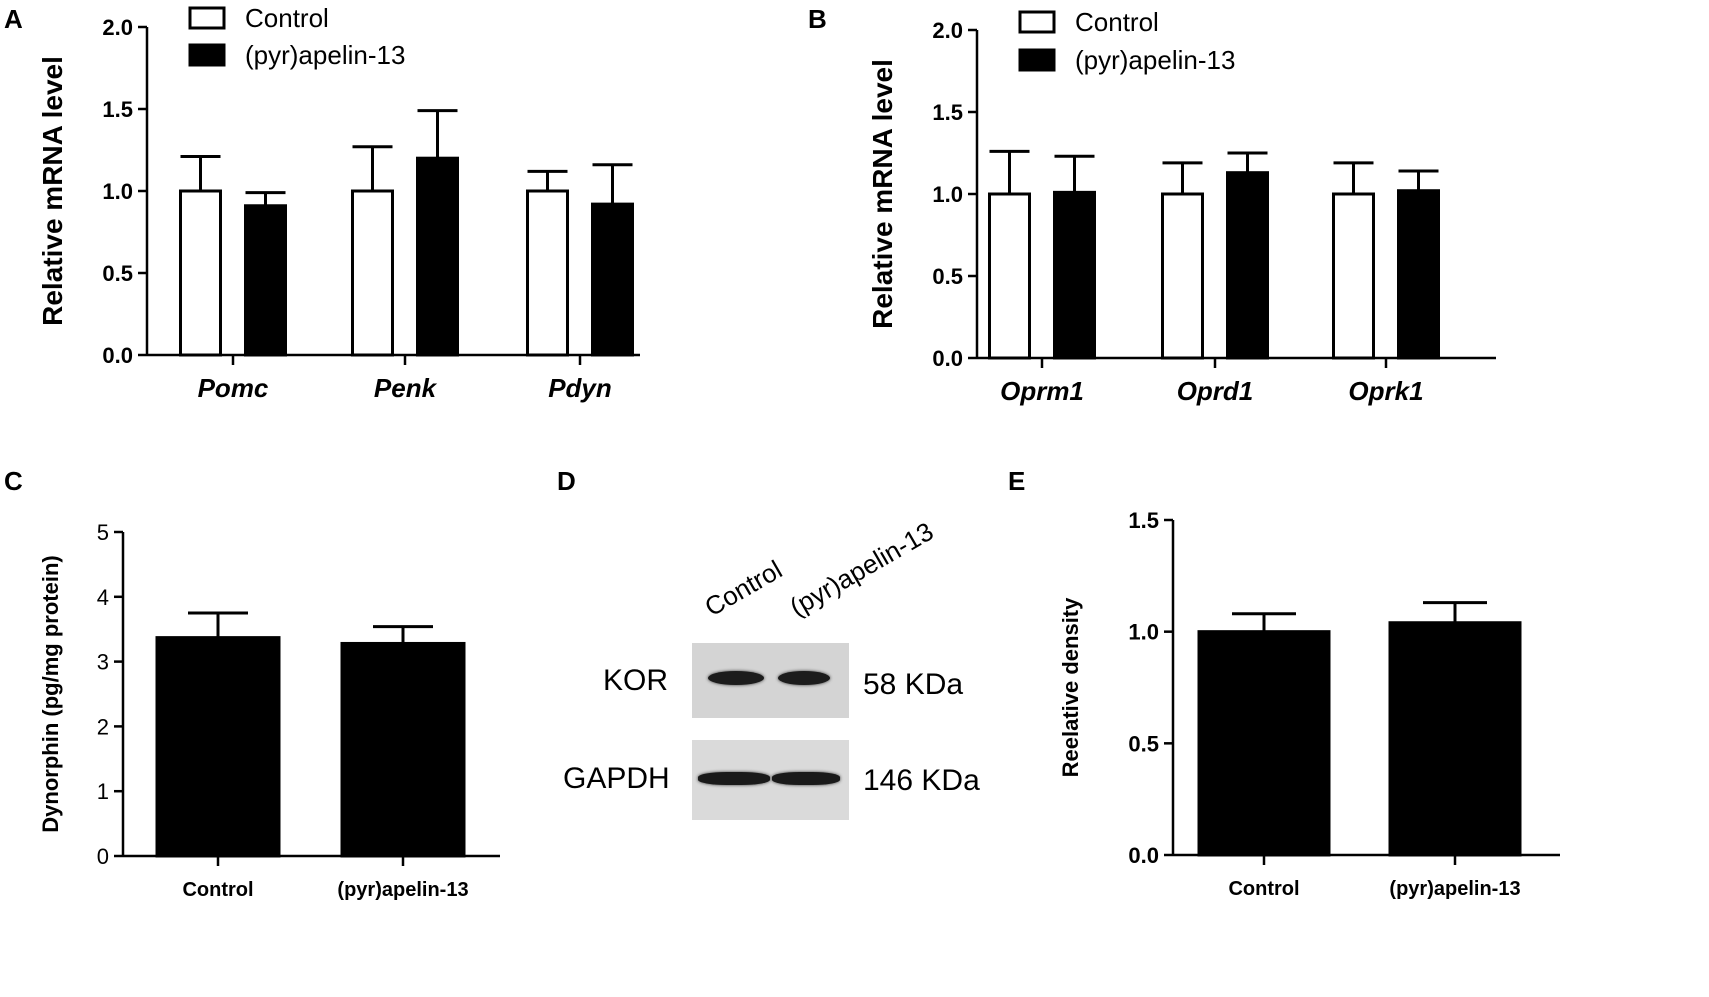 This screenshot has width=1709, height=997. What do you see at coordinates (103, 856) in the screenshot?
I see `y-tick-label: 0` at bounding box center [103, 856].